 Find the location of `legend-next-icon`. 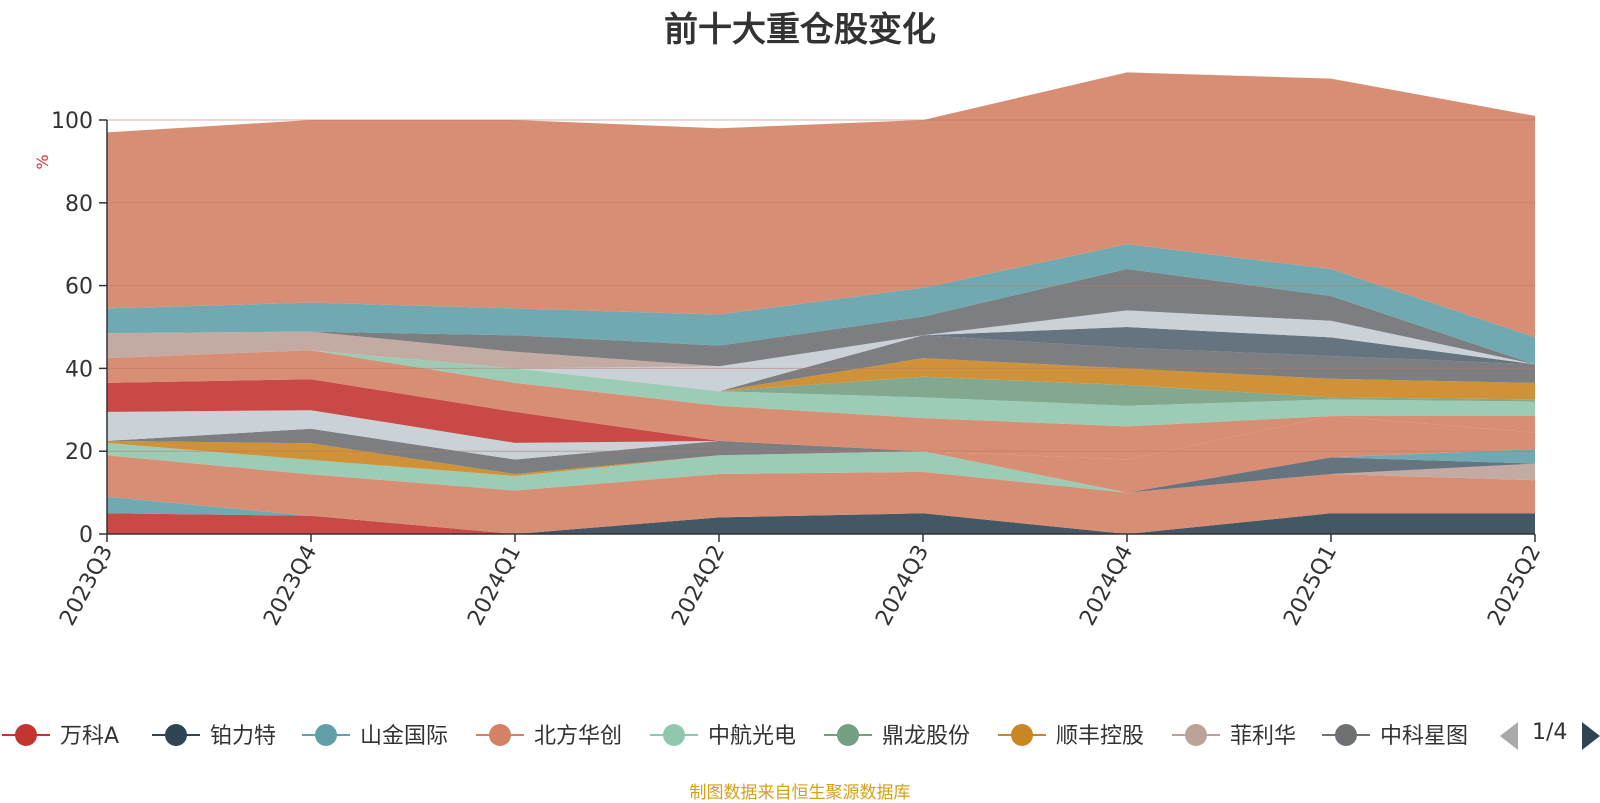

legend-next-icon is located at coordinates (1591, 736).